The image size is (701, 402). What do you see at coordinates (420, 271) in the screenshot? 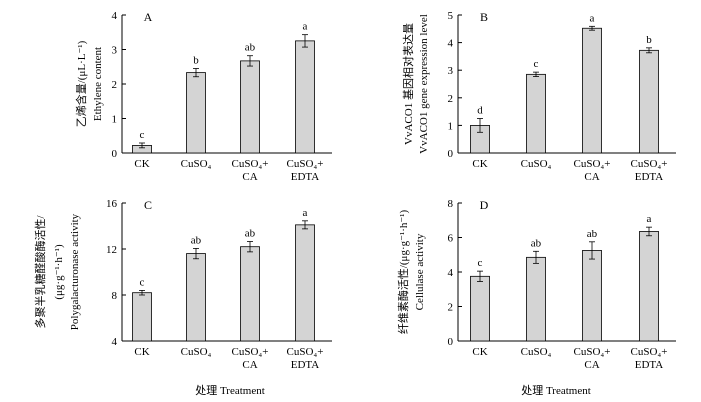
I see `y-axis-title-en: Cellulase activity` at bounding box center [420, 271].